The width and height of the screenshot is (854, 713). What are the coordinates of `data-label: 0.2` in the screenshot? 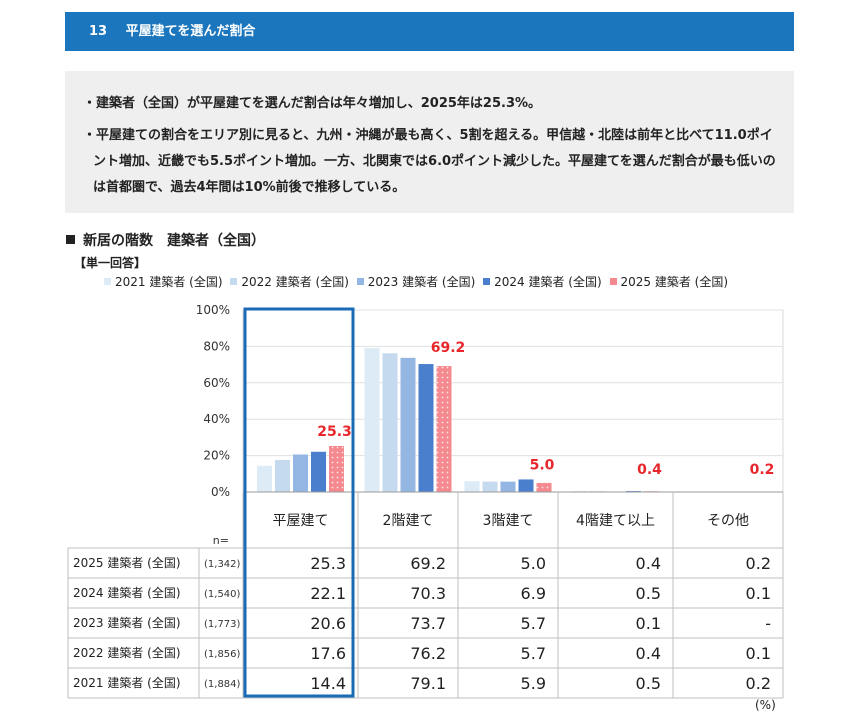 It's located at (762, 470).